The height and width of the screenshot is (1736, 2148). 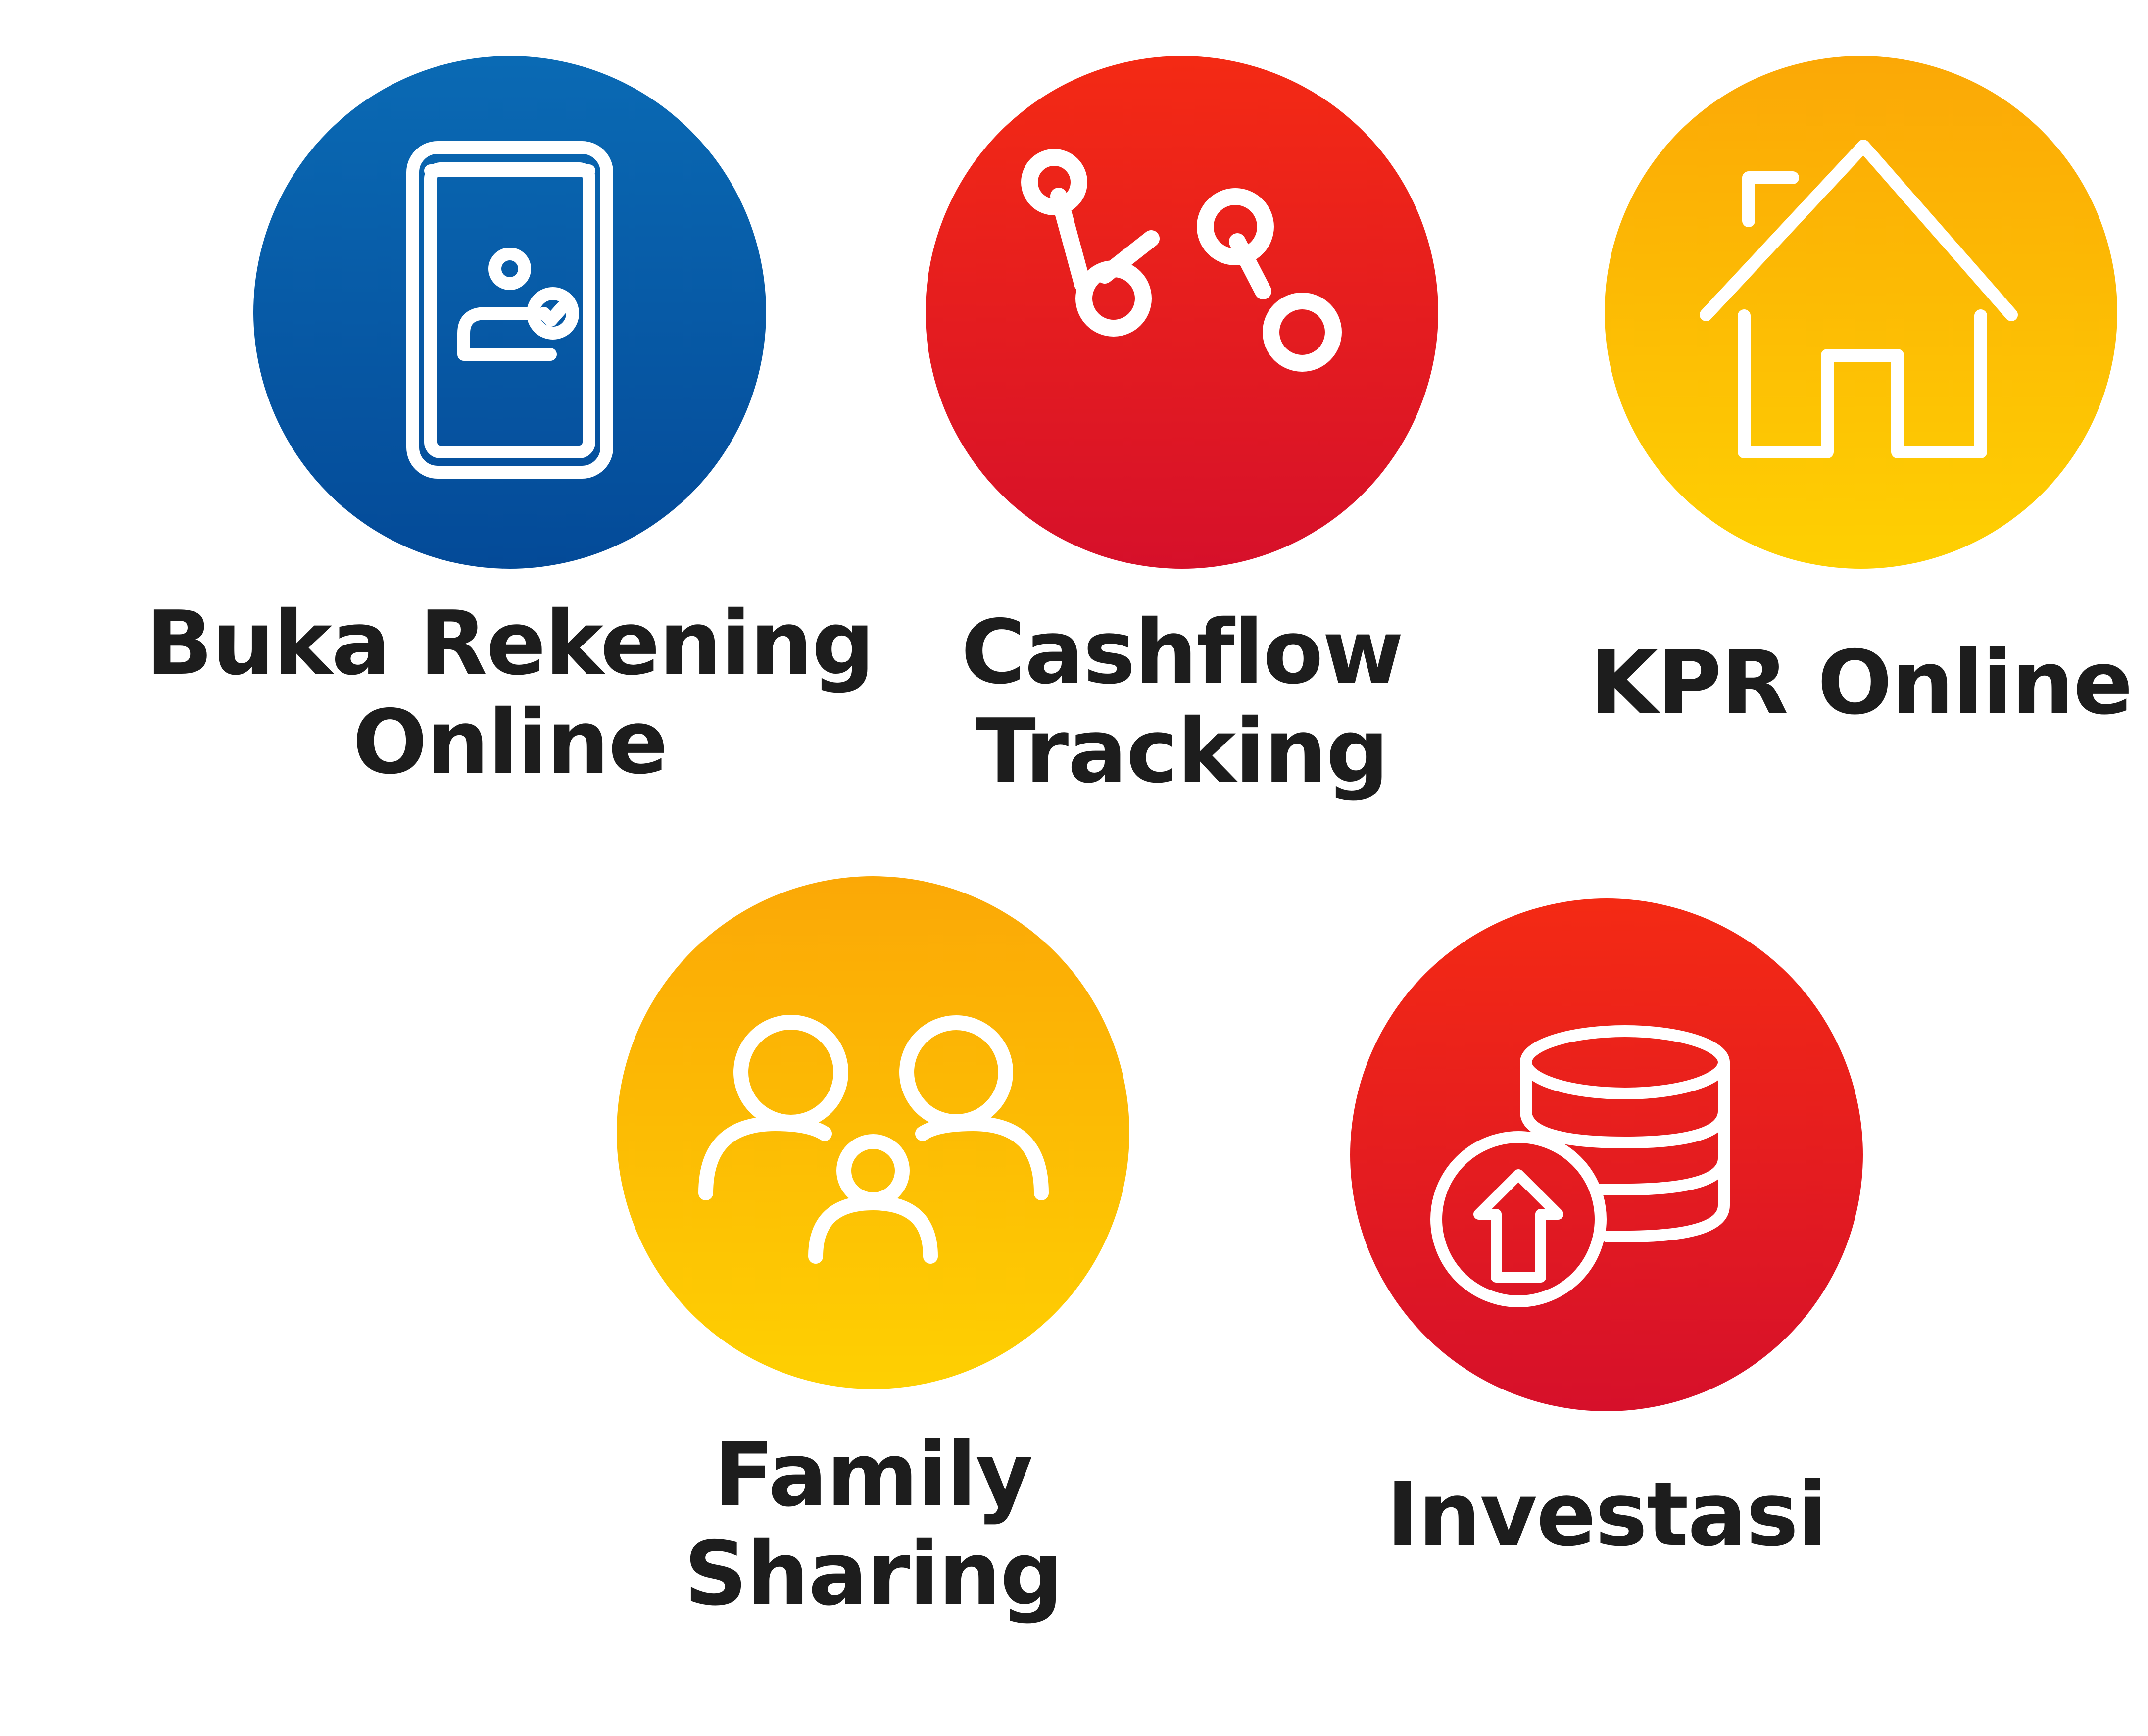 I want to click on feature-label: Buka Rekening Online, so click(x=510, y=693).